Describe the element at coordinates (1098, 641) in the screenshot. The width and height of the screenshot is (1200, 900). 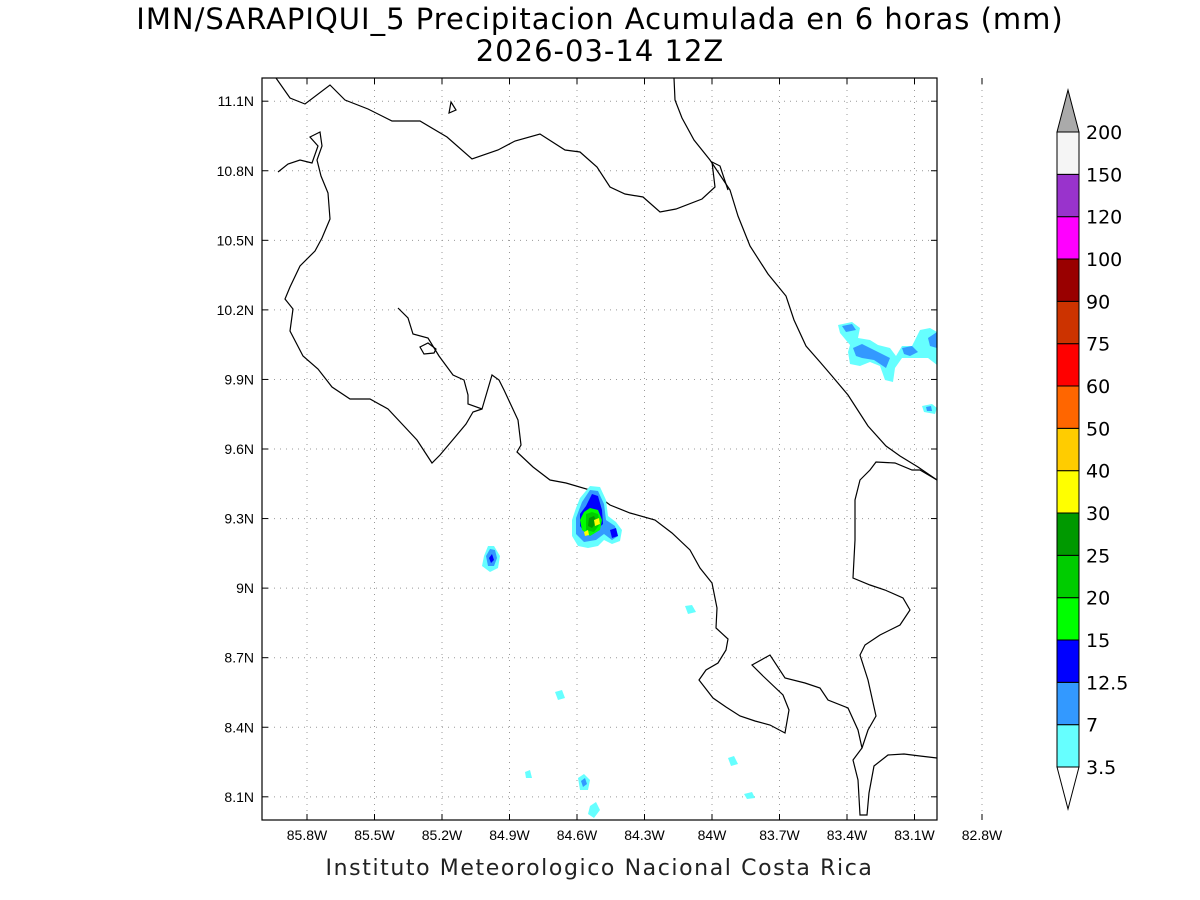
I see `colorbar-label: 15` at that location.